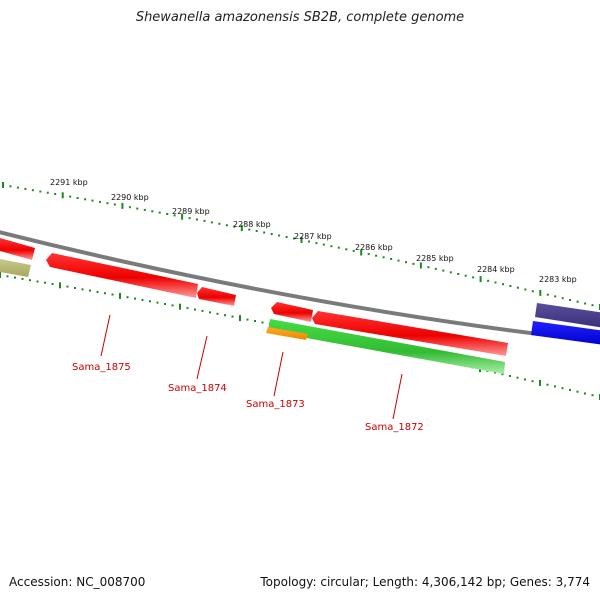  I want to click on gene-green, so click(386, 346).